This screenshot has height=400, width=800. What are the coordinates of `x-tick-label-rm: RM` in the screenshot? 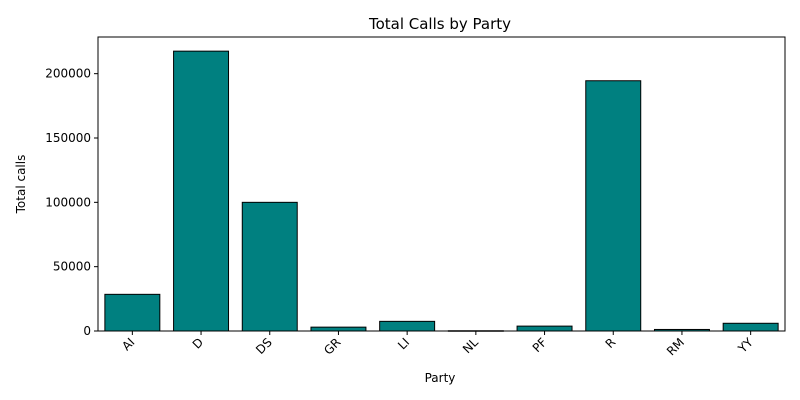 It's located at (675, 346).